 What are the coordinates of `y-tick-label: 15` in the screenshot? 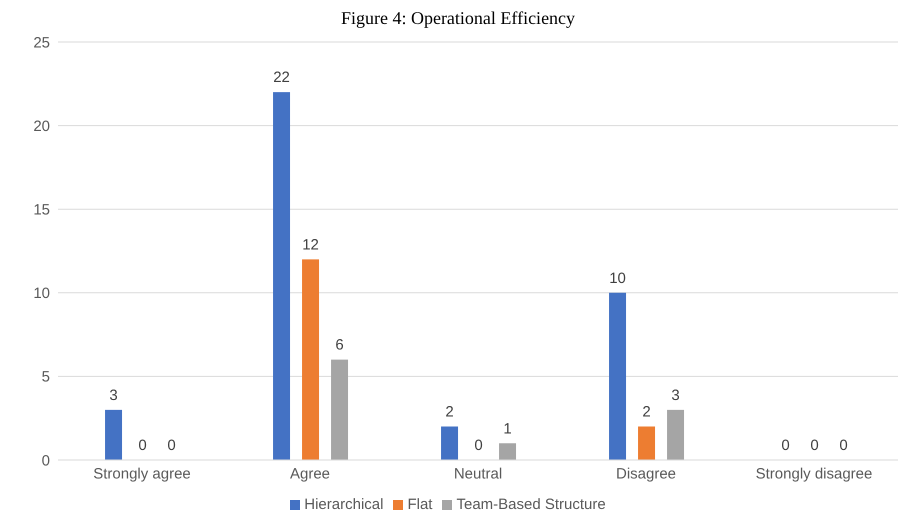 It's located at (41, 210).